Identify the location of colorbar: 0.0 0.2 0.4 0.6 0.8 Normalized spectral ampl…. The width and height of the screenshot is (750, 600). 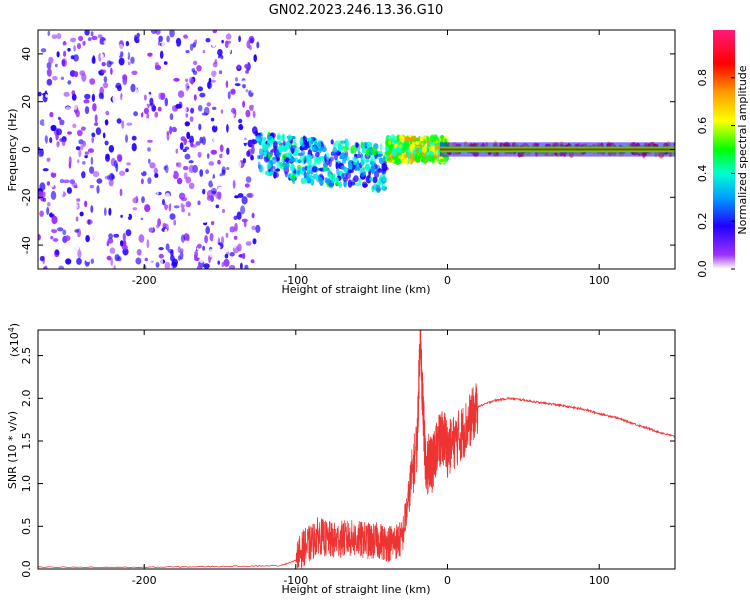
(722, 154).